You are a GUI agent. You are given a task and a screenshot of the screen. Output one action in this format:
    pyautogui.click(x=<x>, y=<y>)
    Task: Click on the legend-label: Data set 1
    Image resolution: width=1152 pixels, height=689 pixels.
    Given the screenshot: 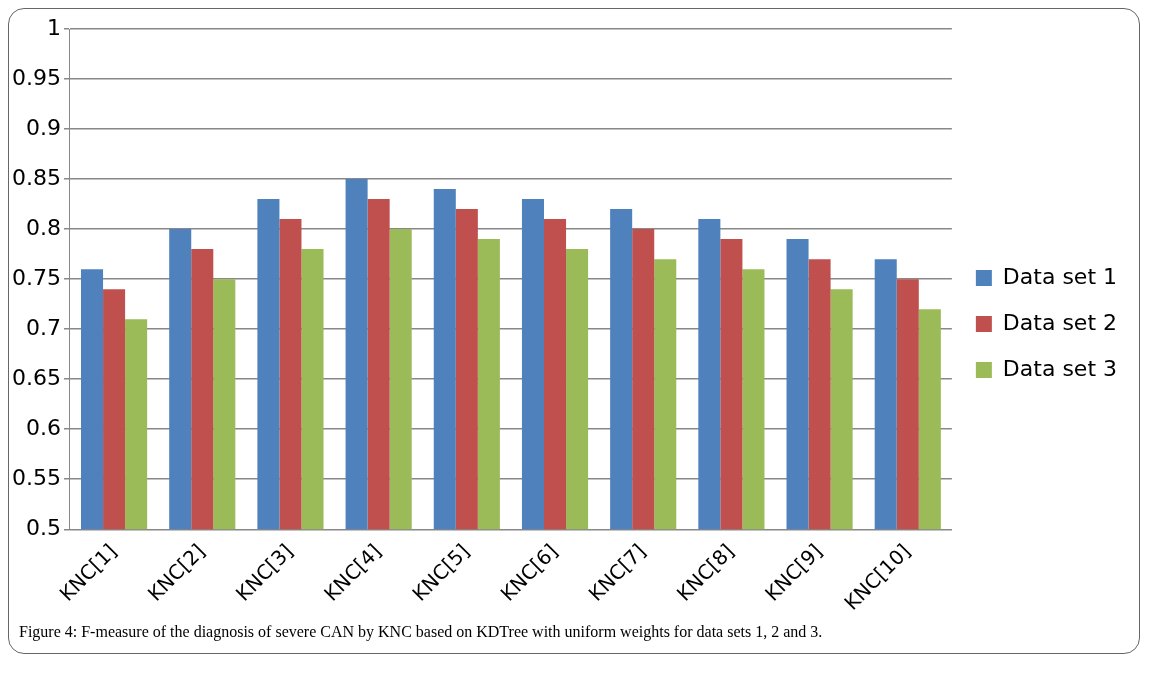 What is the action you would take?
    pyautogui.click(x=1059, y=276)
    